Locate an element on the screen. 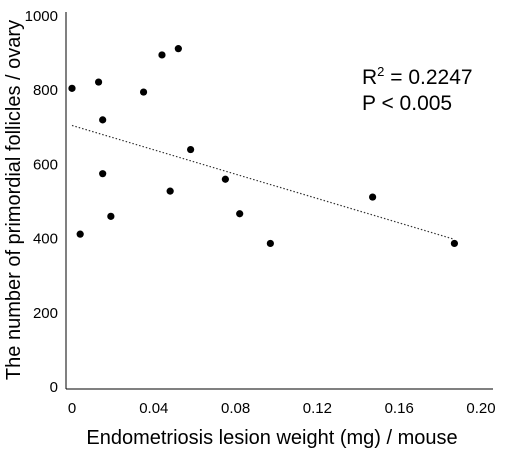 The width and height of the screenshot is (520, 453). r-squared-symbol: R is located at coordinates (369, 77).